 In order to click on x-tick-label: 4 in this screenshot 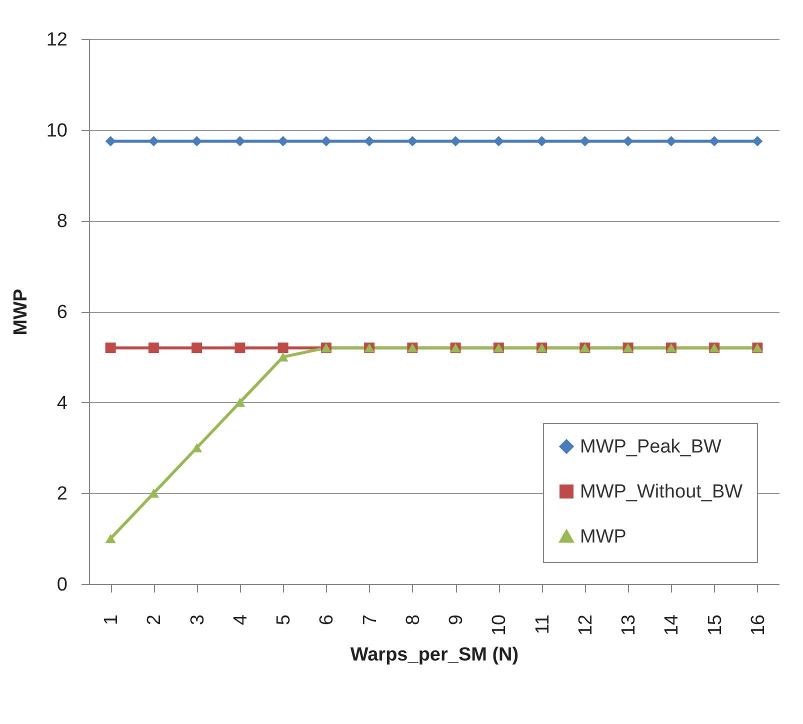, I will do `click(241, 620)`.